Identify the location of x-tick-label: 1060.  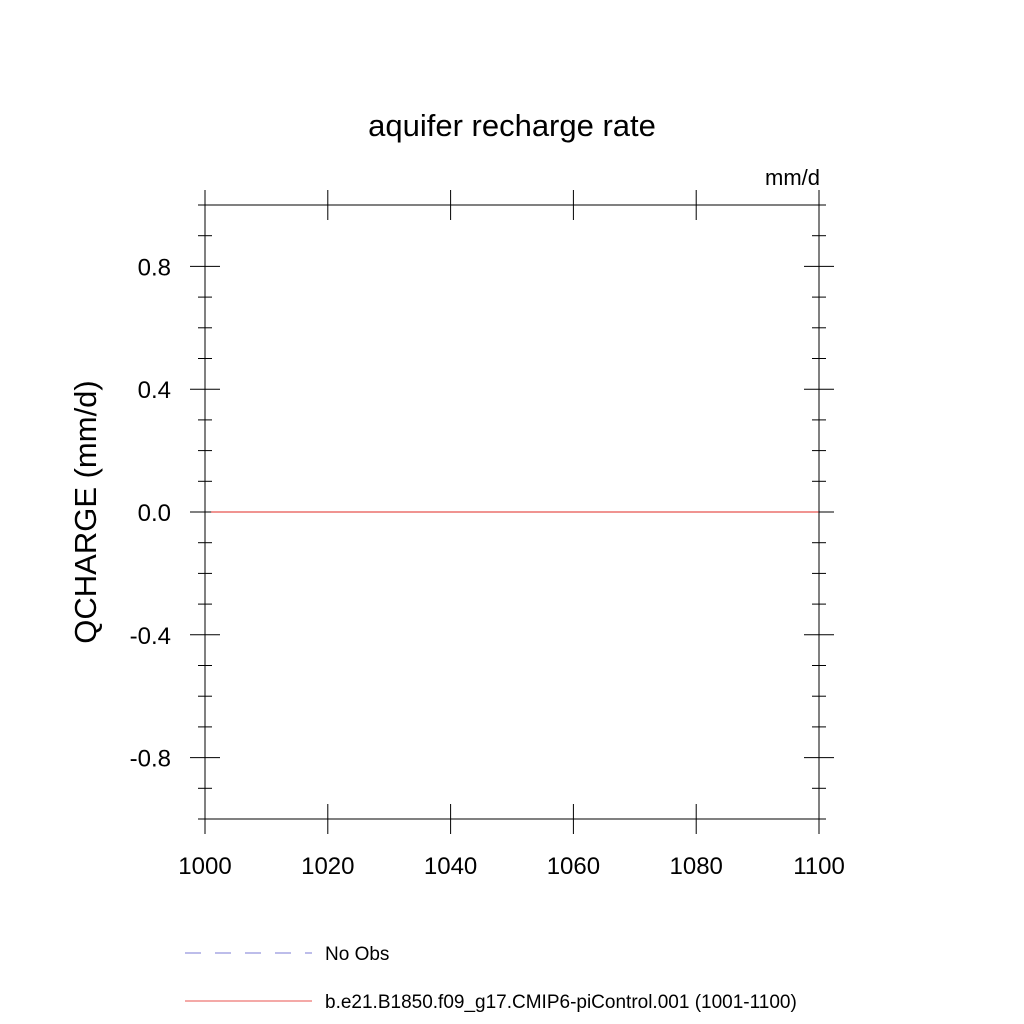
(573, 866).